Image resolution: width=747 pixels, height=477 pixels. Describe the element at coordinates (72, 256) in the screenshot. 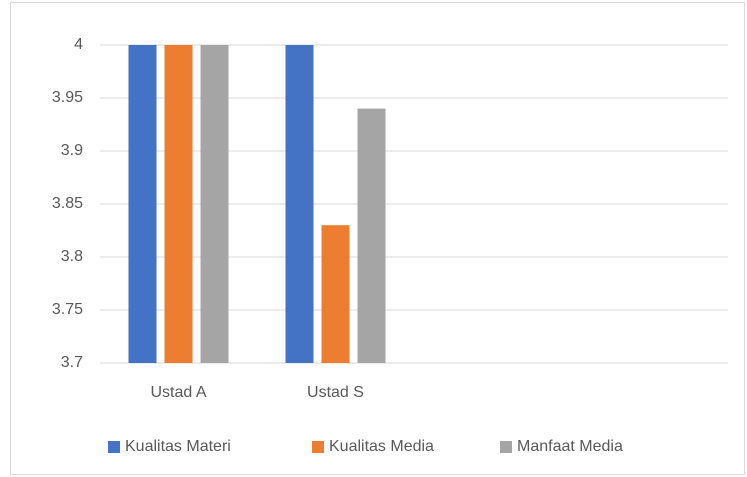

I see `y-tick-label: 3.8` at that location.